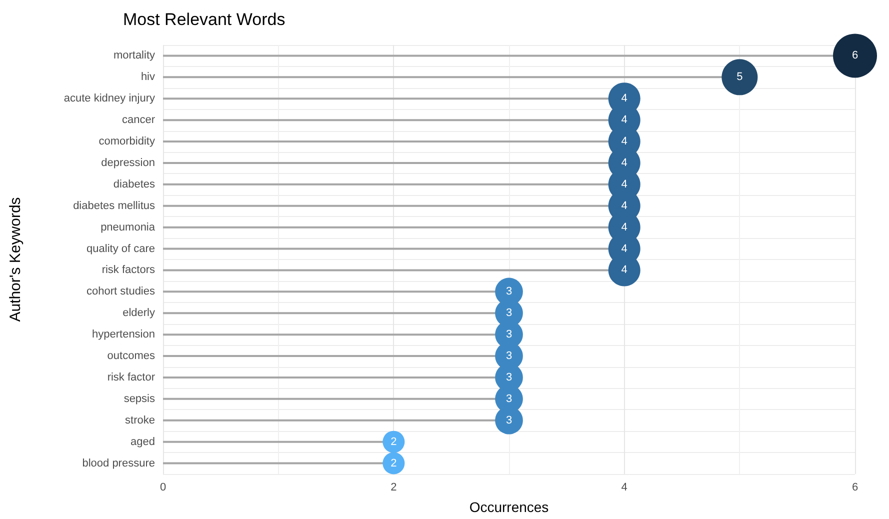 The height and width of the screenshot is (519, 889). Describe the element at coordinates (128, 162) in the screenshot. I see `y-tick-label: depression` at that location.